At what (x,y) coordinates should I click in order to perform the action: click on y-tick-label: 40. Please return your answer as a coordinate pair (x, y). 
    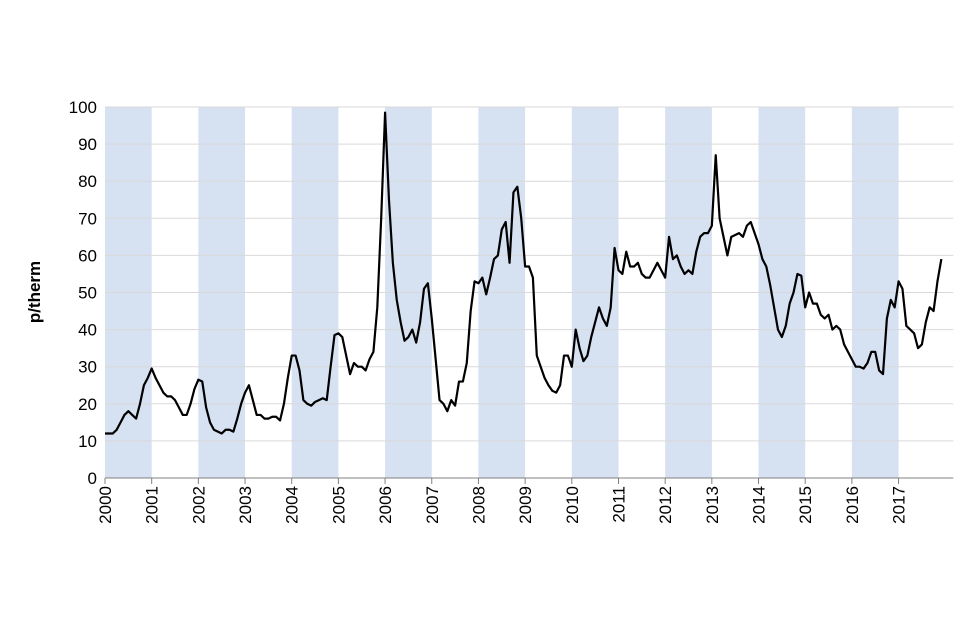
    Looking at the image, I should click on (87, 330).